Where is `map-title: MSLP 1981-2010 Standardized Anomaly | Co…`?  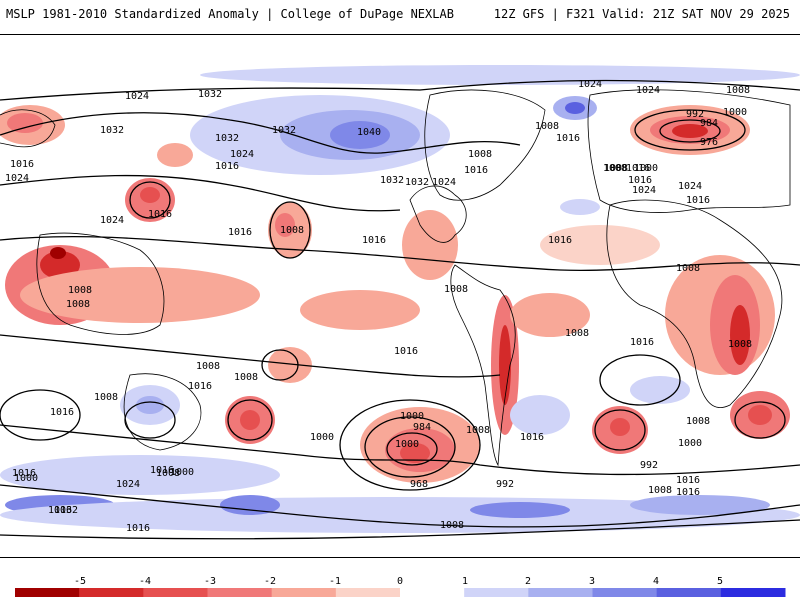 map-title: MSLP 1981-2010 Standardized Anomaly | Co… is located at coordinates (230, 14).